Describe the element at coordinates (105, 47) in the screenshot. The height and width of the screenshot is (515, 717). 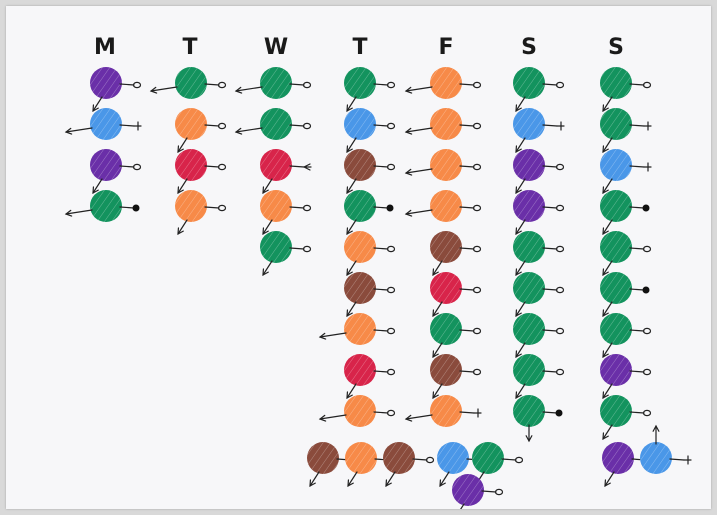
I see `day-label-monday: M` at that location.